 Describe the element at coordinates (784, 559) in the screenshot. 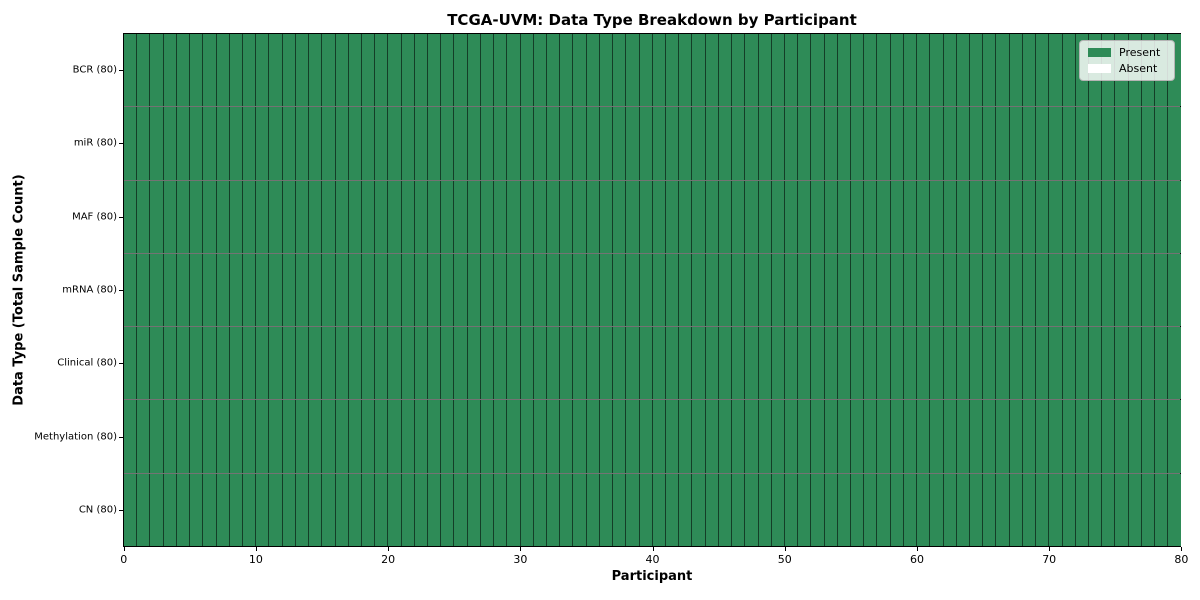

I see `x-tick-label: 50` at that location.